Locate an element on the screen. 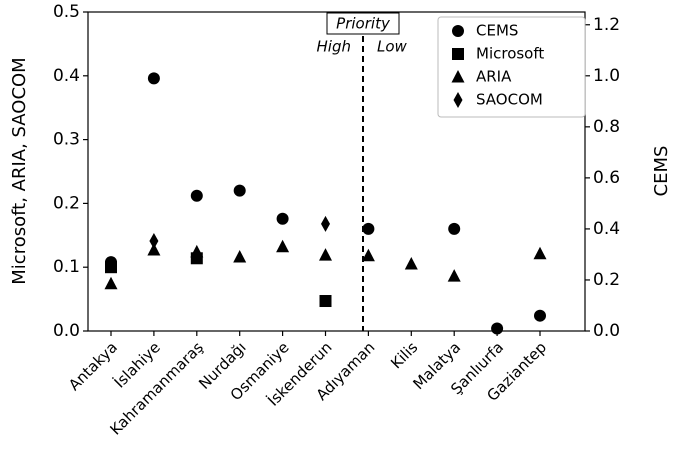 The height and width of the screenshot is (455, 682). y-tick-label: 0.0 is located at coordinates (66, 331).